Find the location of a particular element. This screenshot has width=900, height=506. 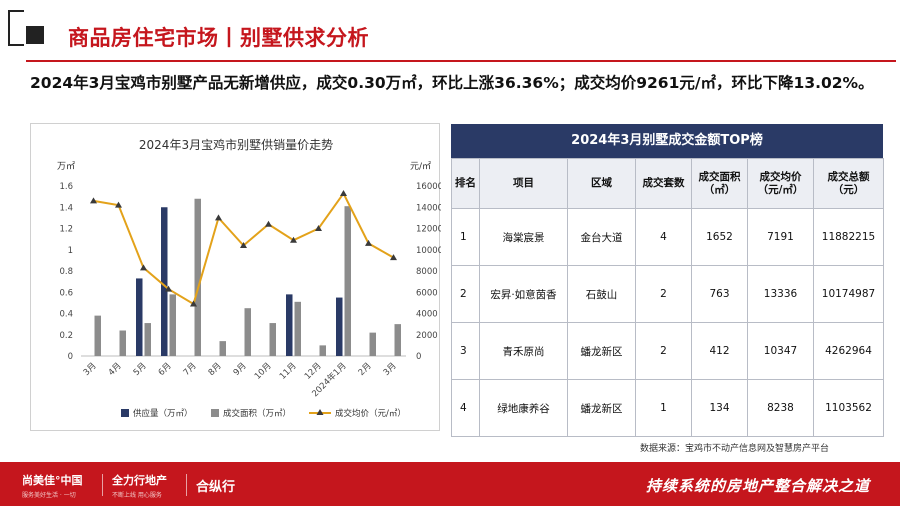

cell-floor-area: 412 is located at coordinates (719, 351).